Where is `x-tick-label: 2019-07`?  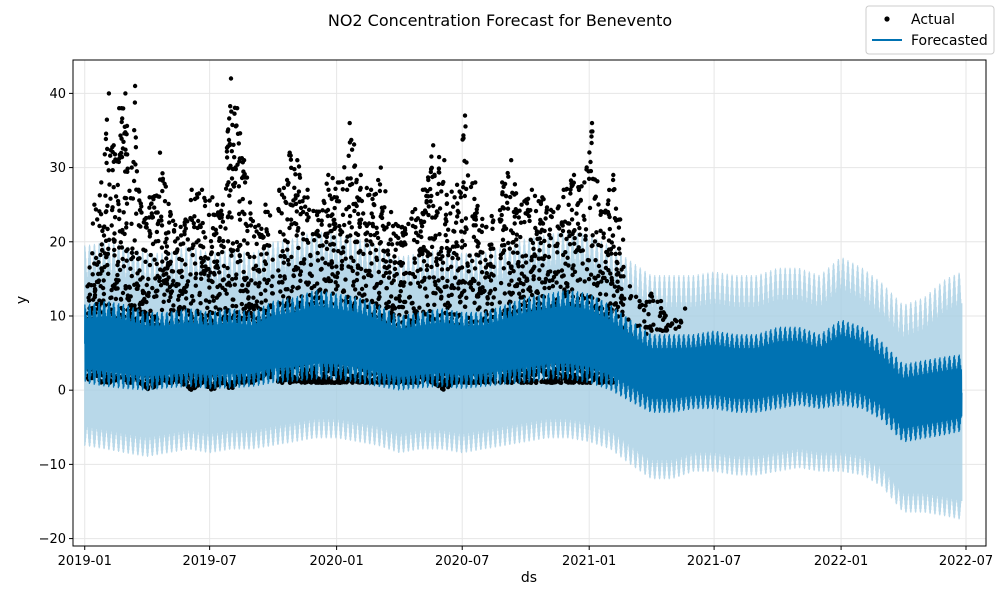
x-tick-label: 2019-07 is located at coordinates (209, 561).